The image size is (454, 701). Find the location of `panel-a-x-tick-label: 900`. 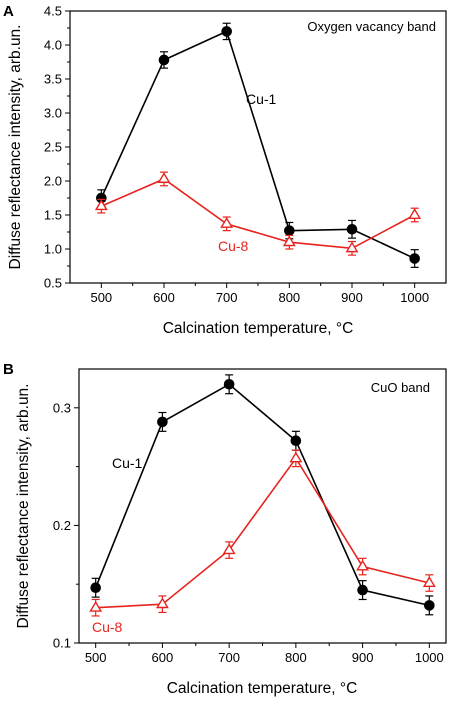

panel-a-x-tick-label: 900 is located at coordinates (352, 297).